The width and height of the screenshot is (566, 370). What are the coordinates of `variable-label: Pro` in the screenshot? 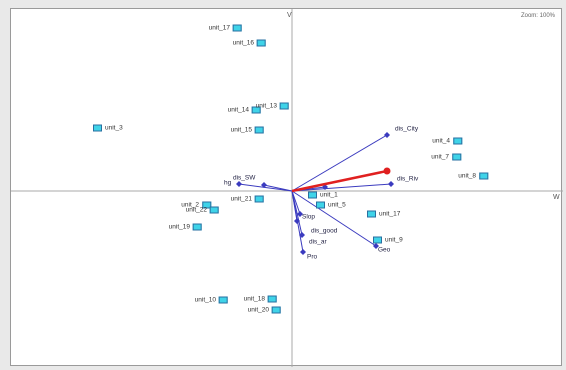 It's located at (312, 257).